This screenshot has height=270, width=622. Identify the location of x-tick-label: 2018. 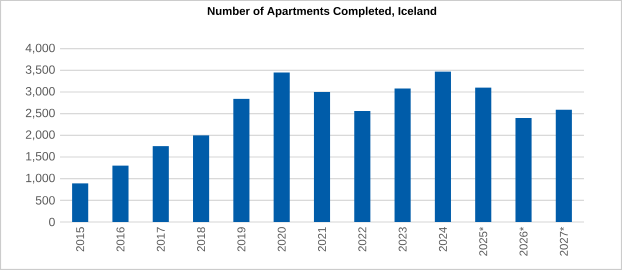
(201, 239).